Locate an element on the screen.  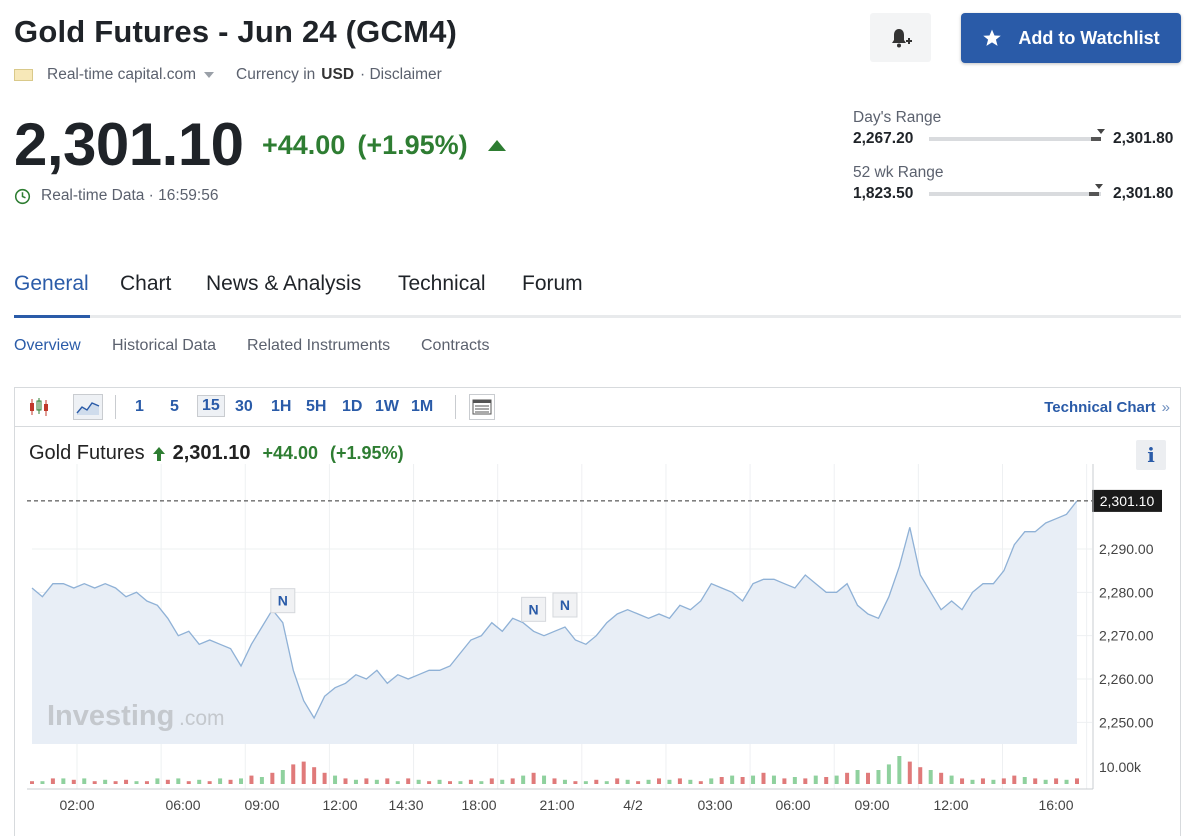
realtime-text: Real-time Data · 16:59:56 is located at coordinates (130, 195).